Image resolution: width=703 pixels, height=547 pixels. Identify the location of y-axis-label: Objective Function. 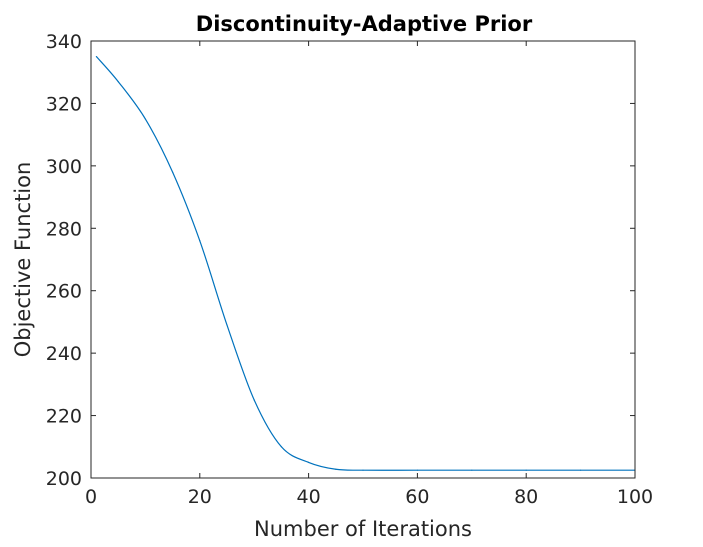
(23, 260).